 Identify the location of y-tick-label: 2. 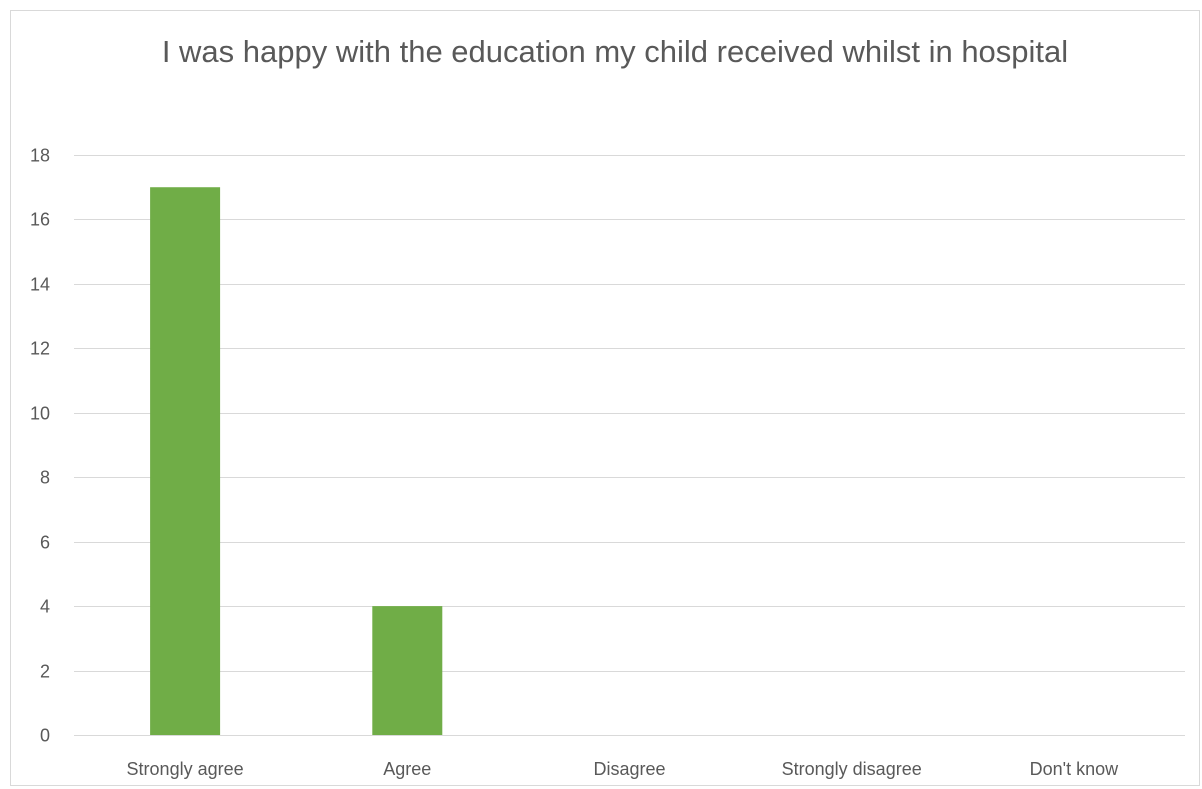
(45, 672).